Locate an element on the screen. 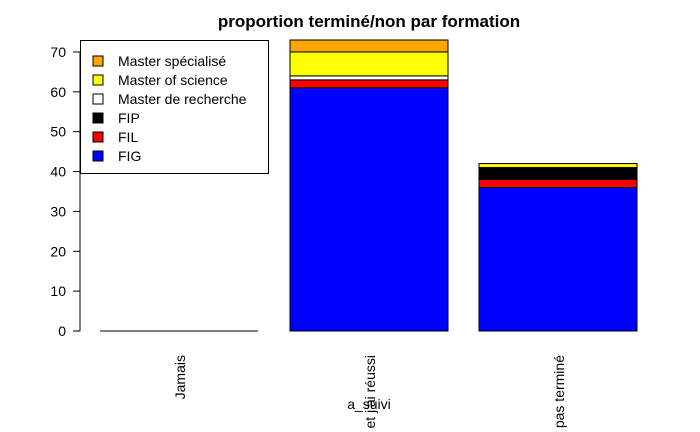 The height and width of the screenshot is (432, 700). bar-pas-termine-fip is located at coordinates (558, 174).